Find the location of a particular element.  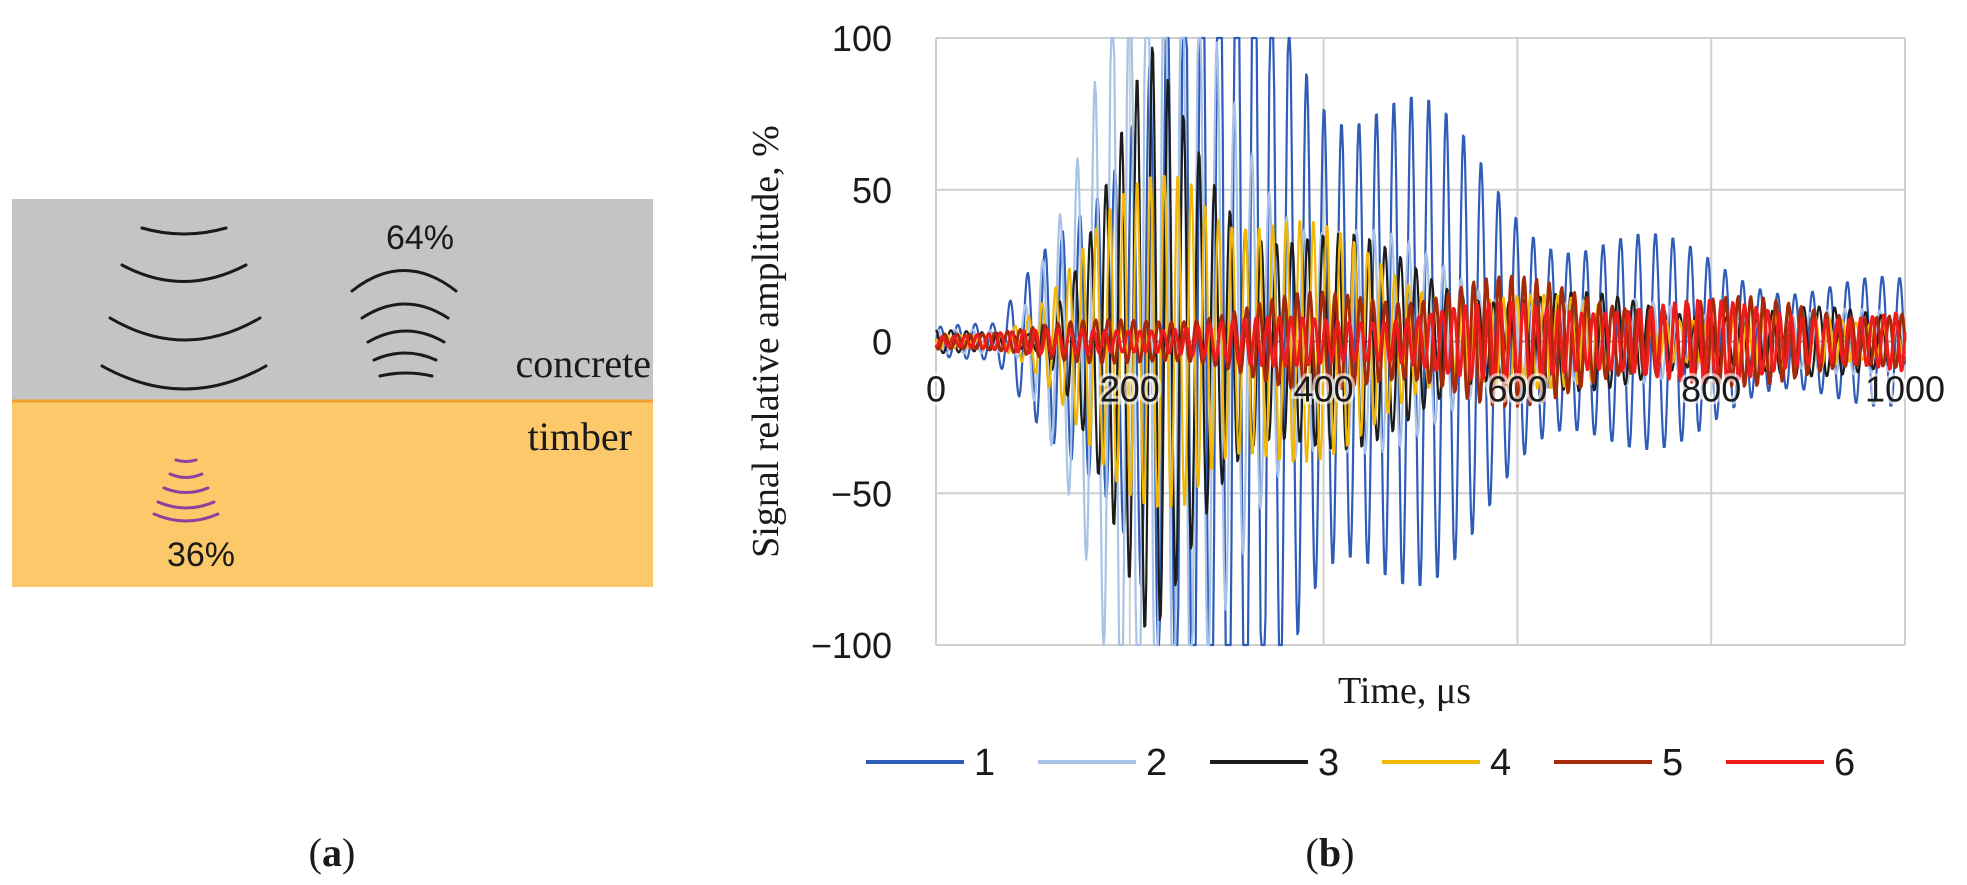

legend-label-5: 5 is located at coordinates (1672, 763).